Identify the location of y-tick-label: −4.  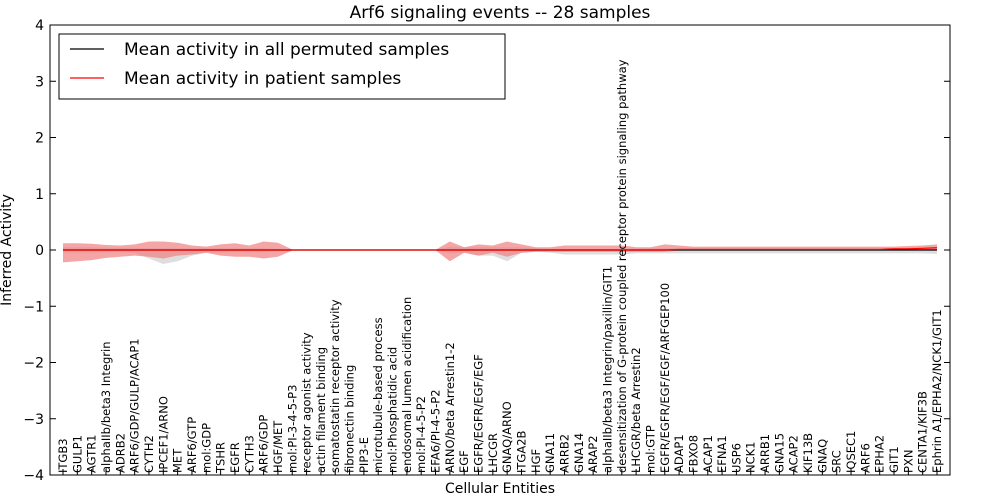
(33, 476).